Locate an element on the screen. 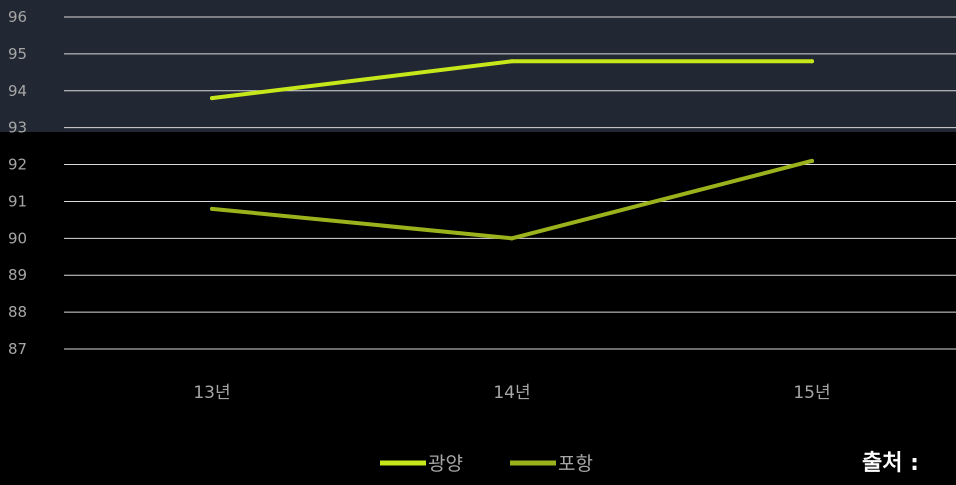 The height and width of the screenshot is (485, 956). y-tick-label: 92 is located at coordinates (17, 165).